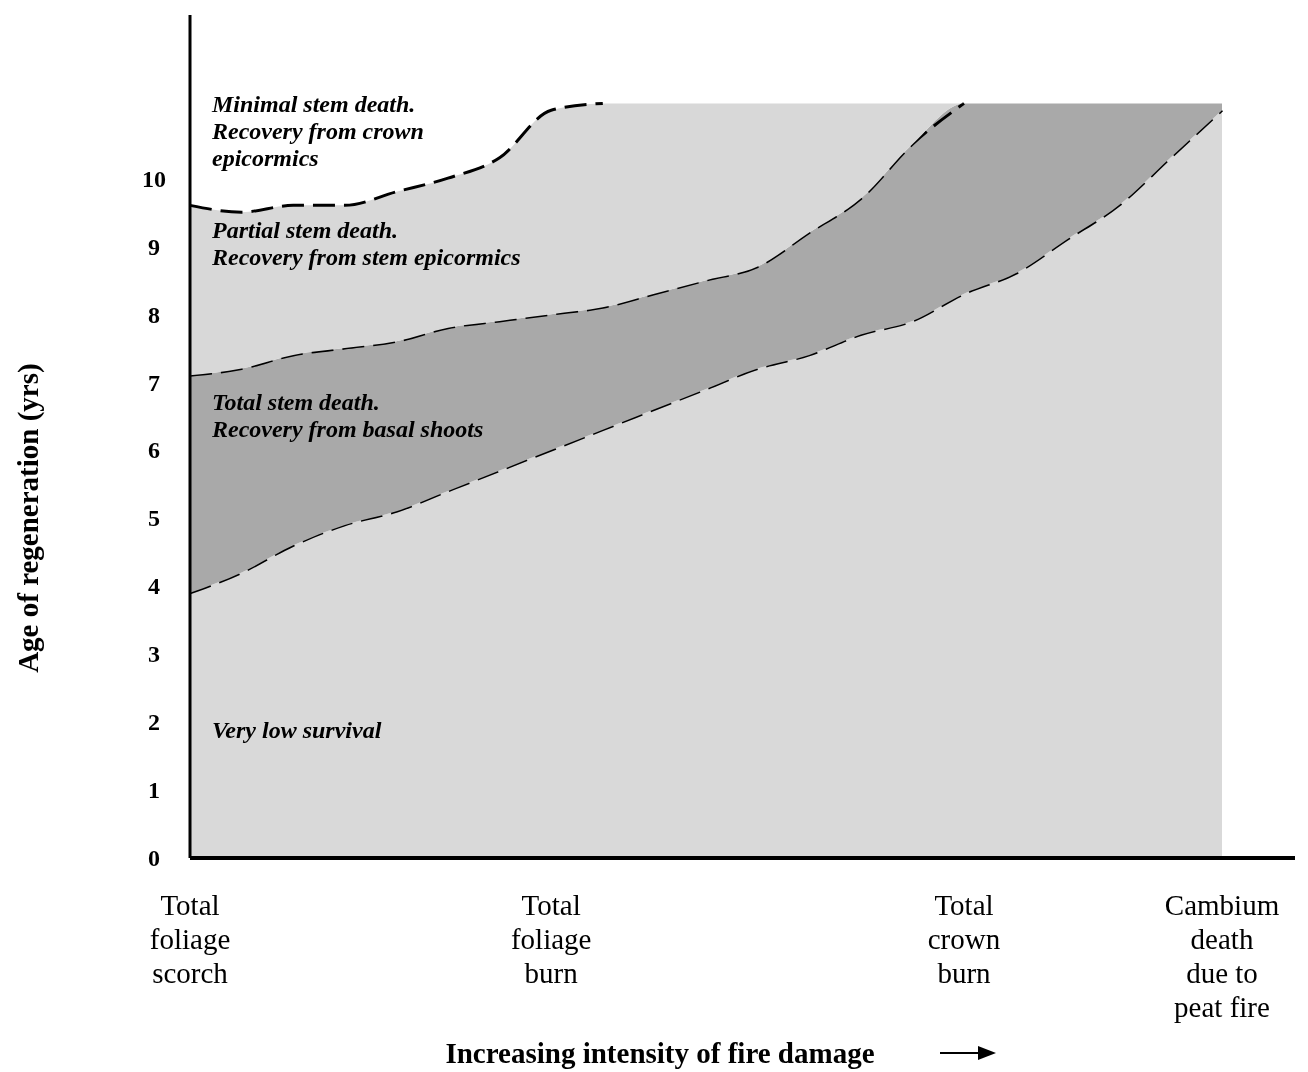 The image size is (1308, 1072). What do you see at coordinates (551, 939) in the screenshot?
I see `x-tick-label: Total foliage burn` at bounding box center [551, 939].